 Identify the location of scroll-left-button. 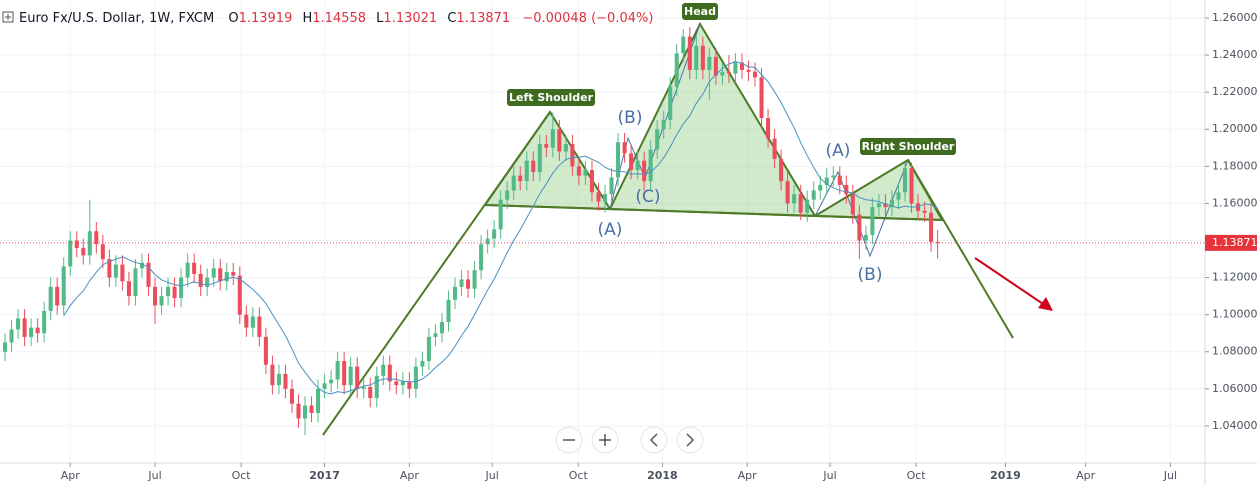
(654, 440).